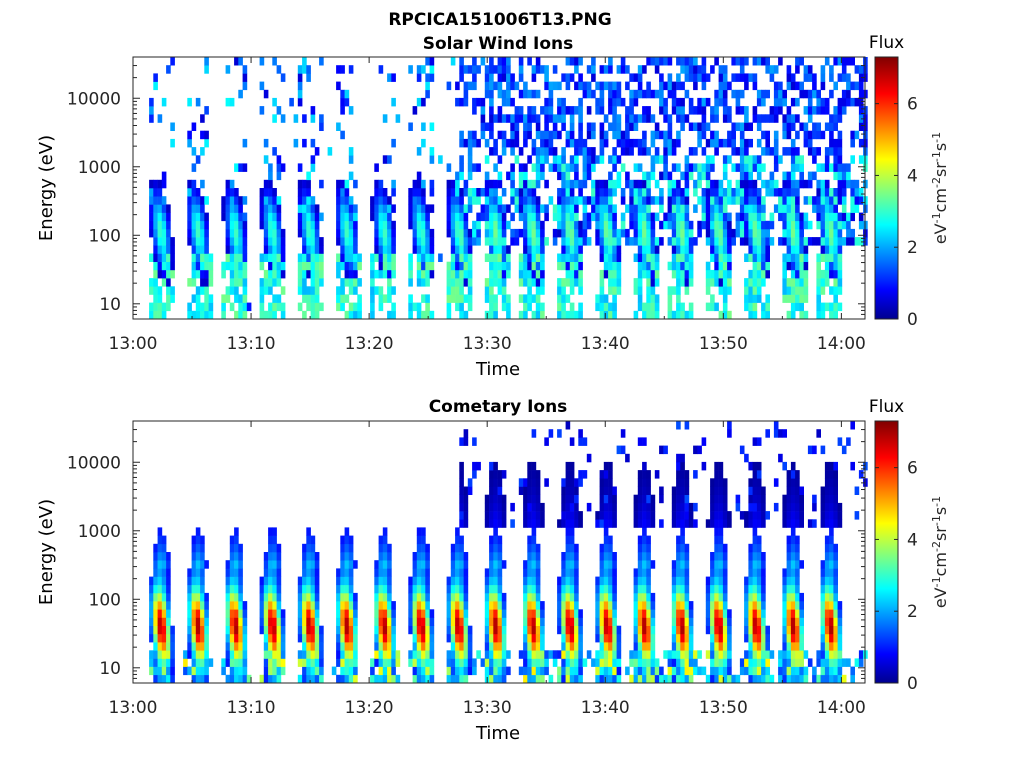 The width and height of the screenshot is (1024, 768). What do you see at coordinates (499, 20) in the screenshot?
I see `figure-title: RPCICA151006T13.PNG` at bounding box center [499, 20].